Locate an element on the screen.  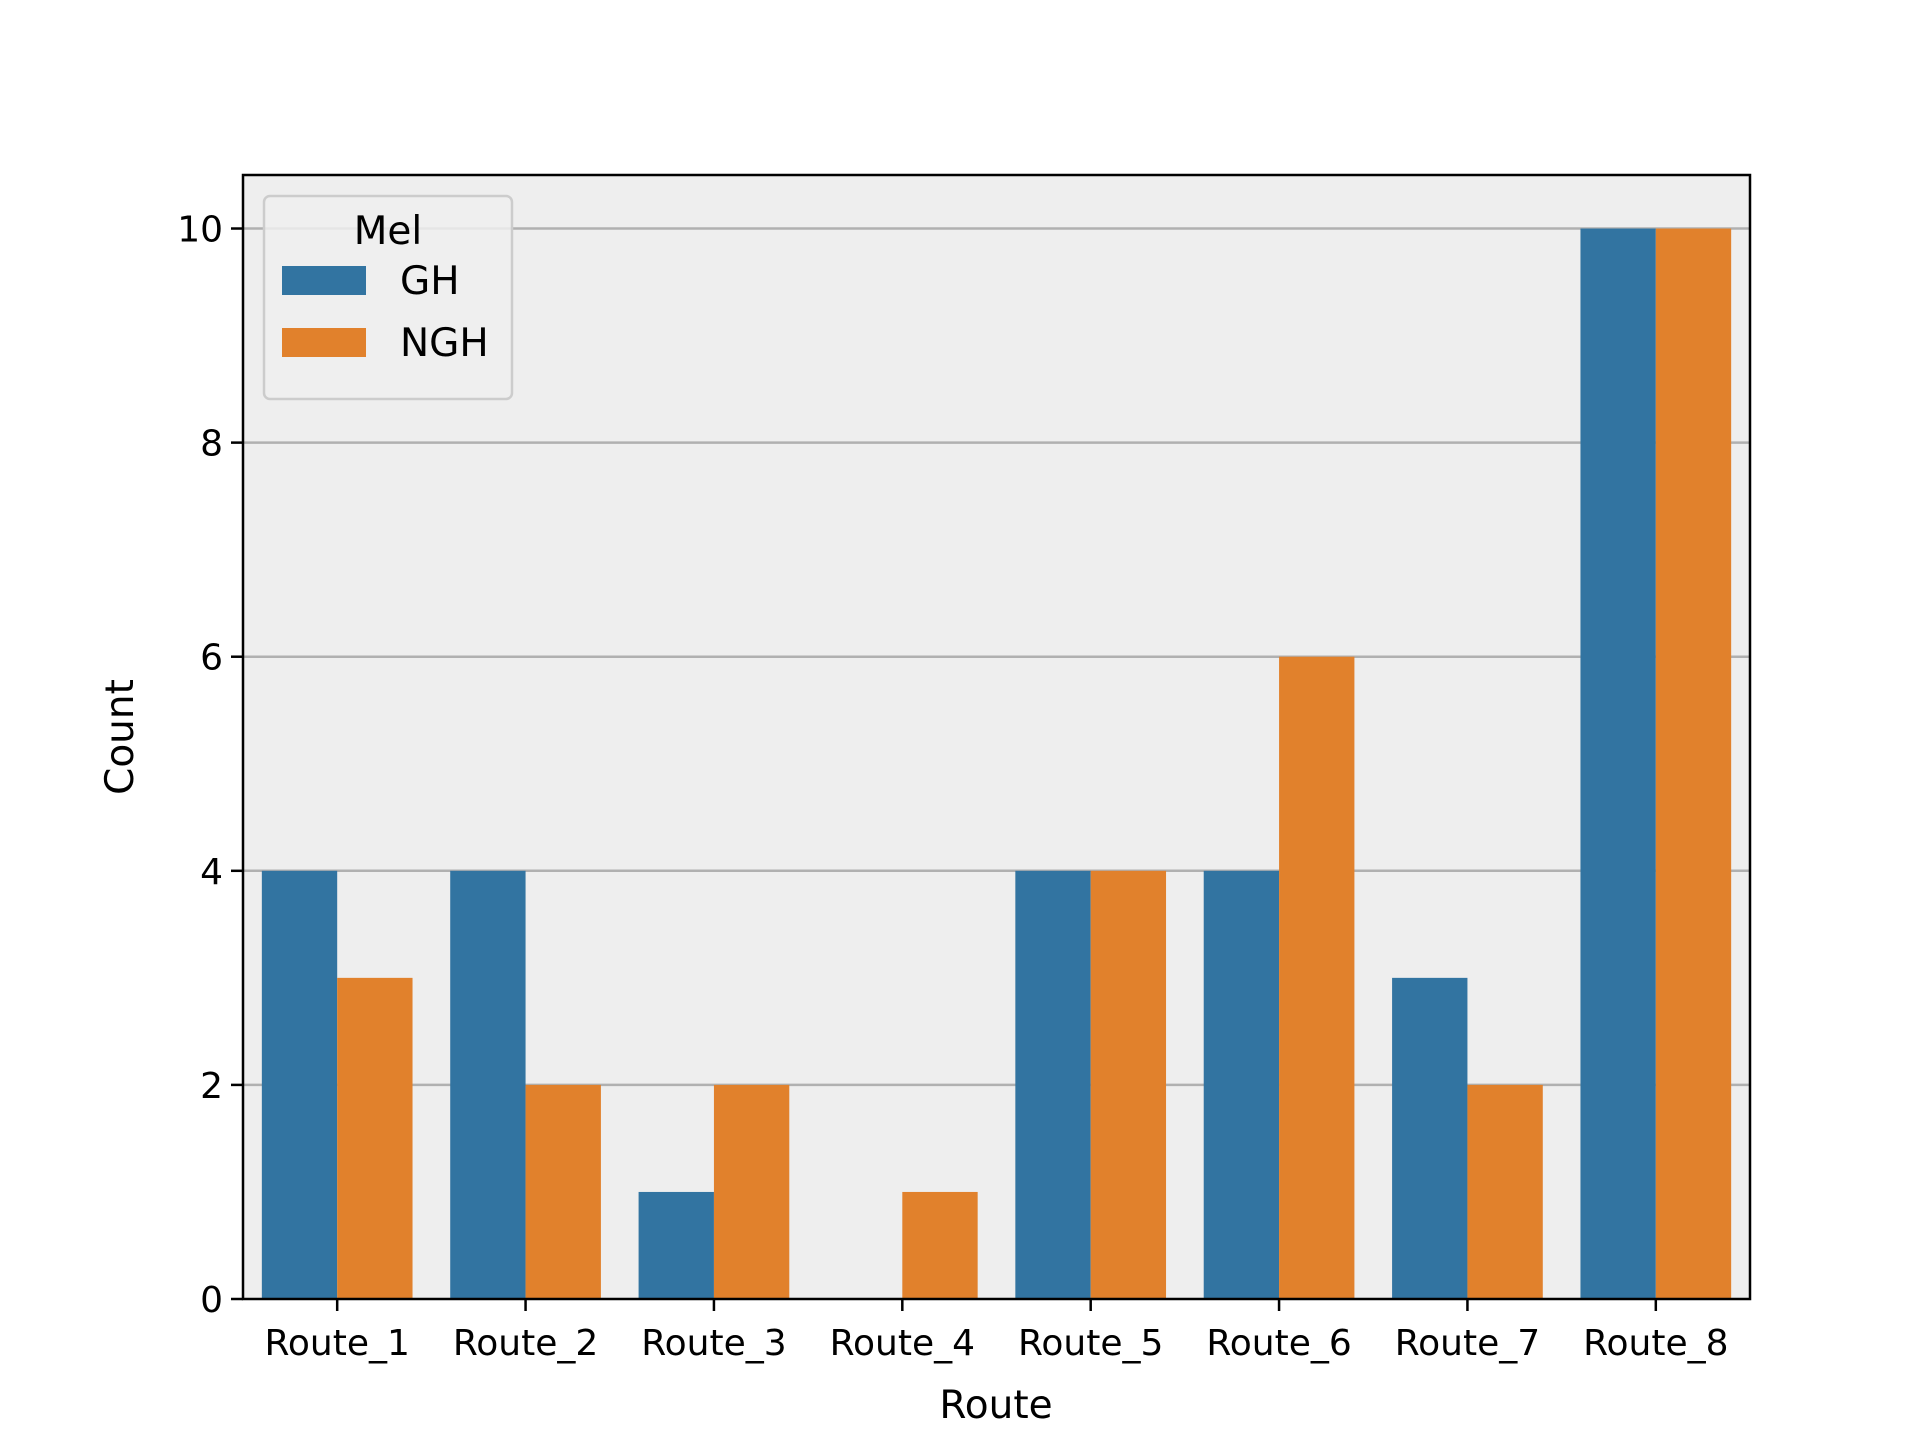
y-tick-label-2: 4 is located at coordinates (211, 872).